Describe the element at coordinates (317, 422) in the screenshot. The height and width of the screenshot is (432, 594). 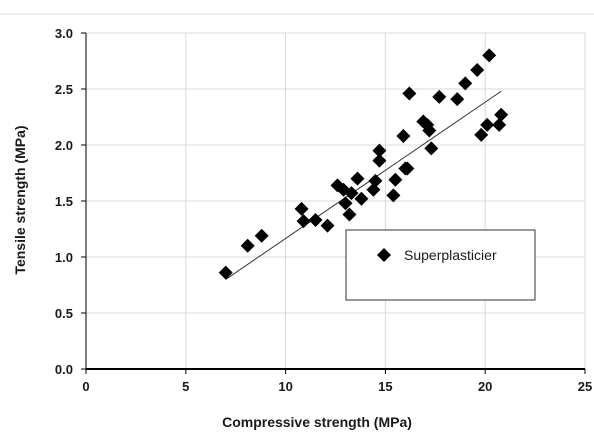
I see `x-axis-title: Compressive strength (MPa)` at that location.